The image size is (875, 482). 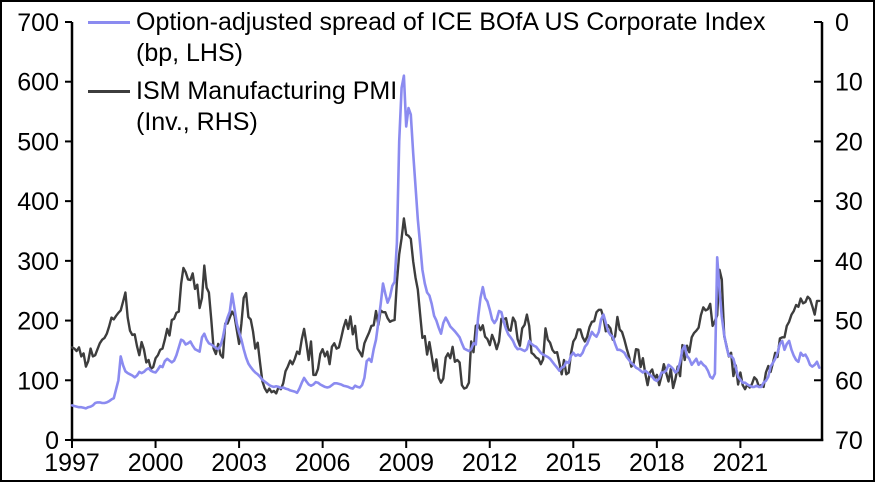 What do you see at coordinates (838, 232) in the screenshot?
I see `right-axis-ticks: 0 10 20 30 40 50 60 70` at bounding box center [838, 232].